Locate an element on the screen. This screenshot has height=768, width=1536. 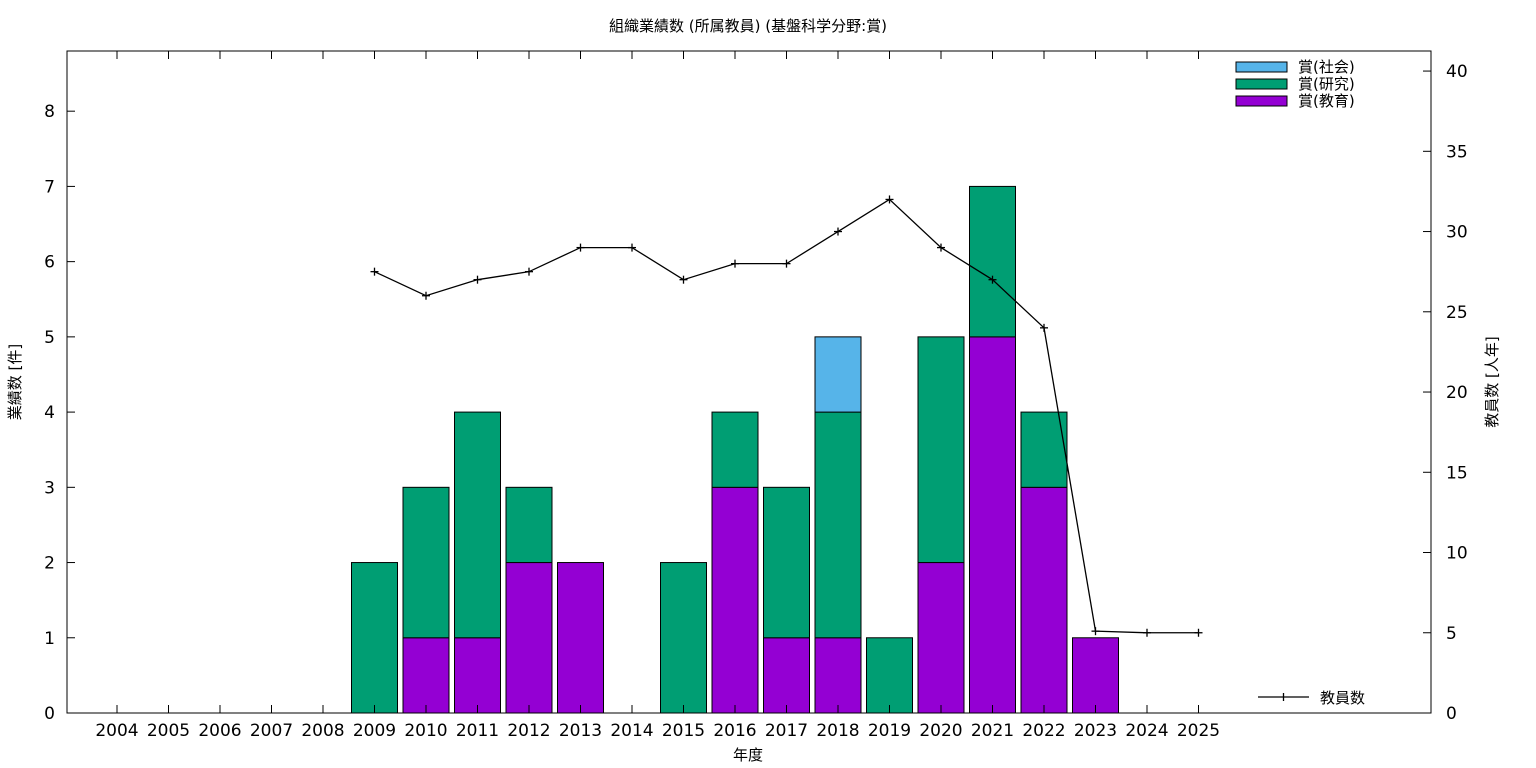
x-tick-label-2017: 2017 is located at coordinates (786, 731).